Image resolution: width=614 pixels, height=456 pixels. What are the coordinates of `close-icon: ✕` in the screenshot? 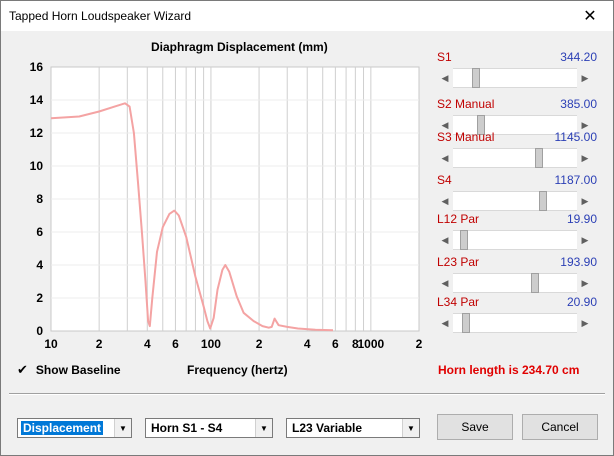 It's located at (590, 16).